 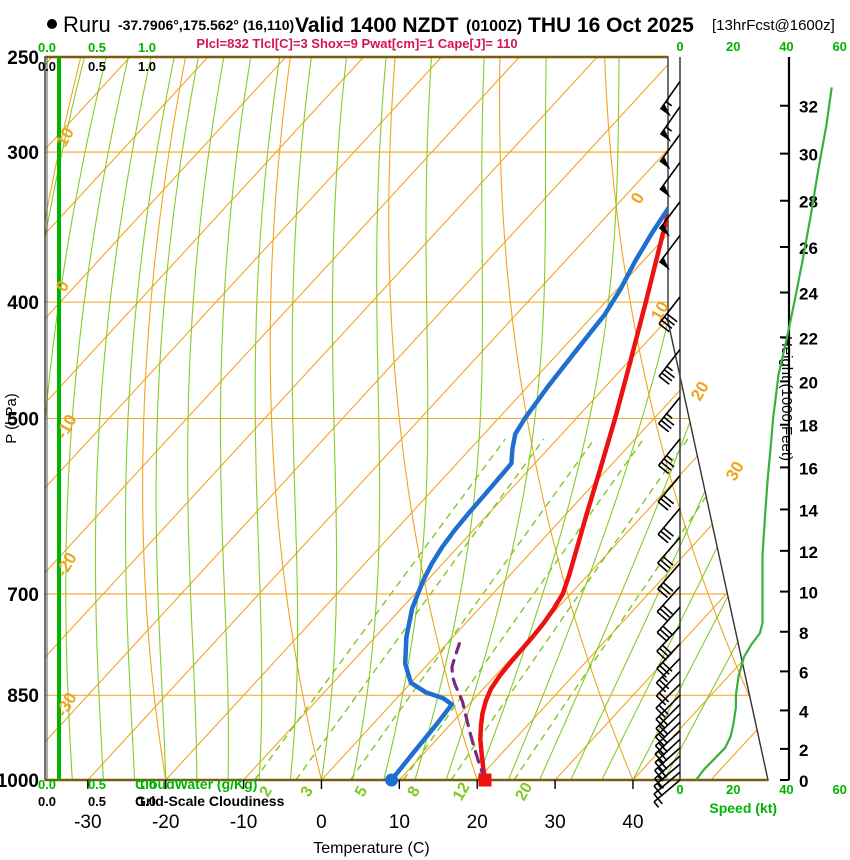 What do you see at coordinates (808, 382) in the screenshot?
I see `height-tick-label: 20` at bounding box center [808, 382].